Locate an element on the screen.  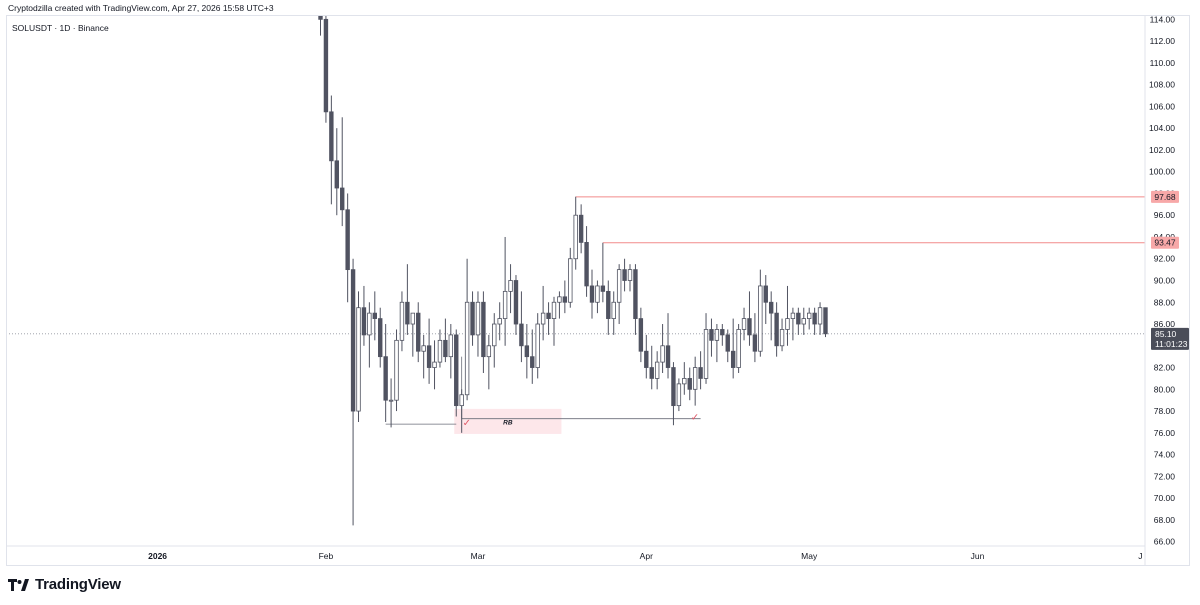
y-tick-label: 70.00 is located at coordinates (1165, 498).